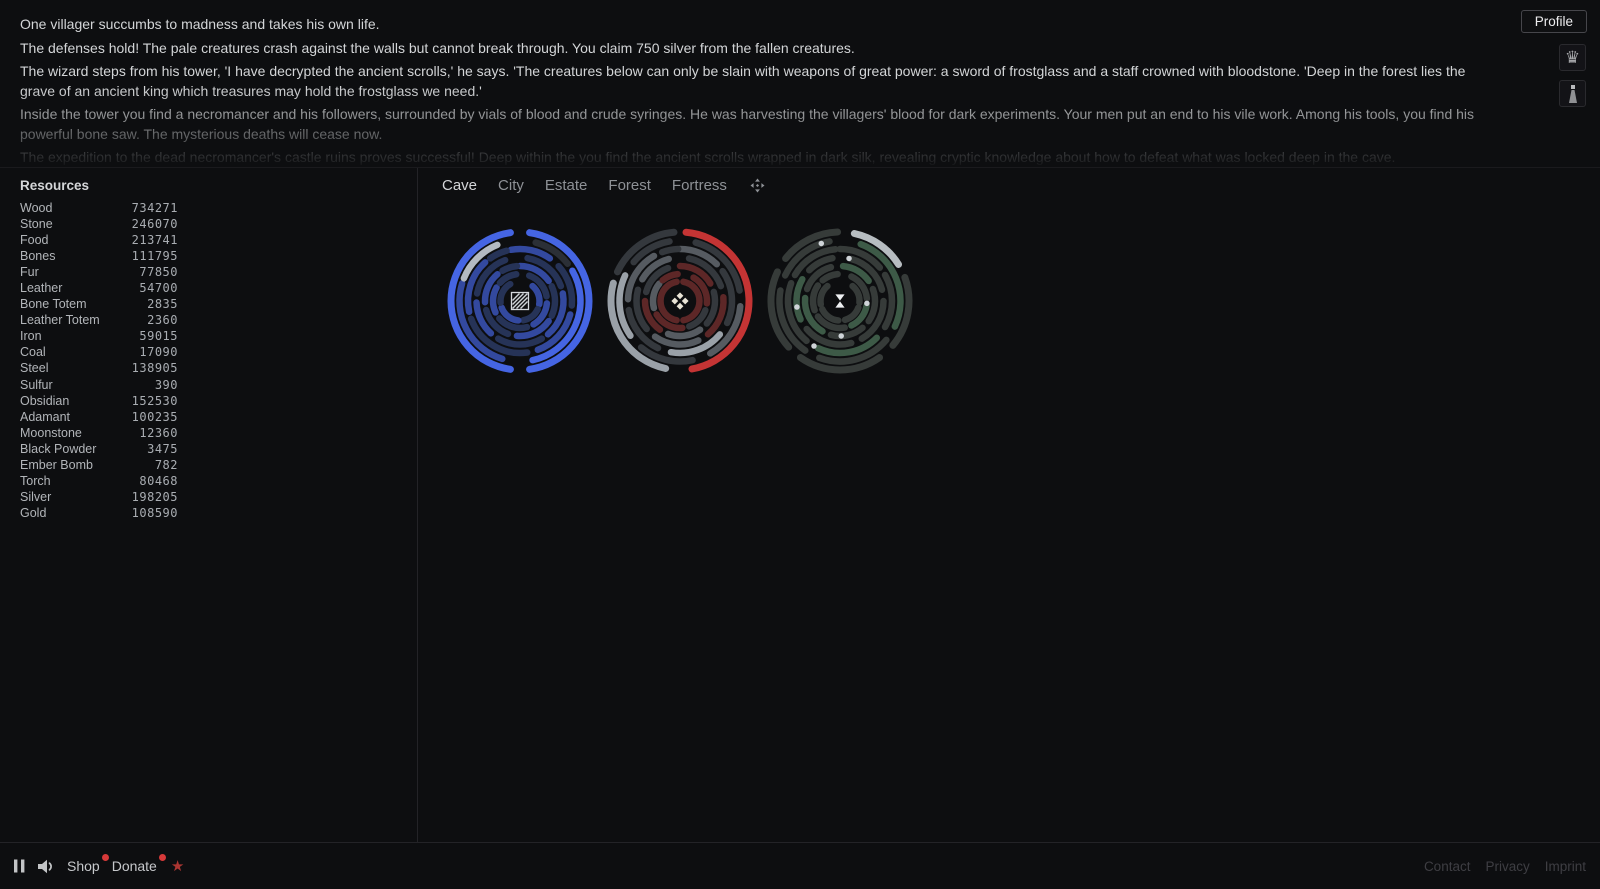  Describe the element at coordinates (154, 256) in the screenshot. I see `resource-value: 111795` at that location.